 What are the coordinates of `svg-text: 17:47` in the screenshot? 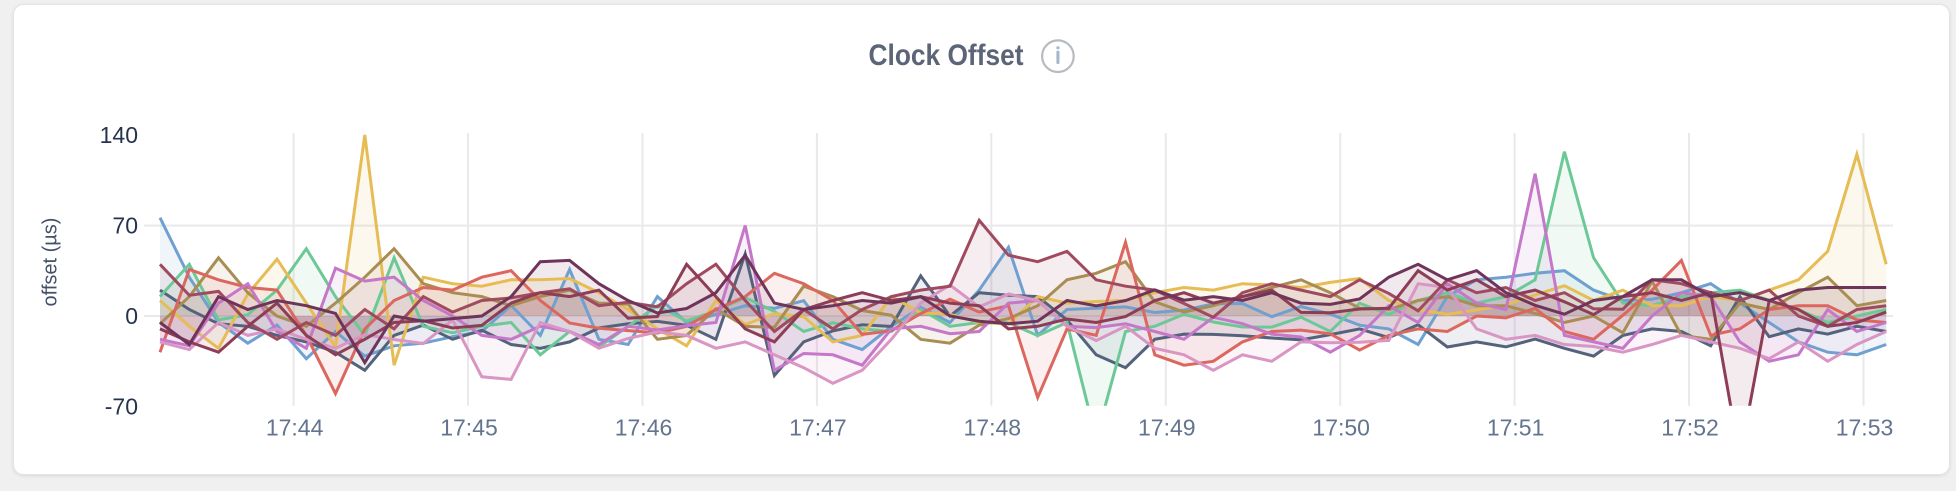 It's located at (818, 428).